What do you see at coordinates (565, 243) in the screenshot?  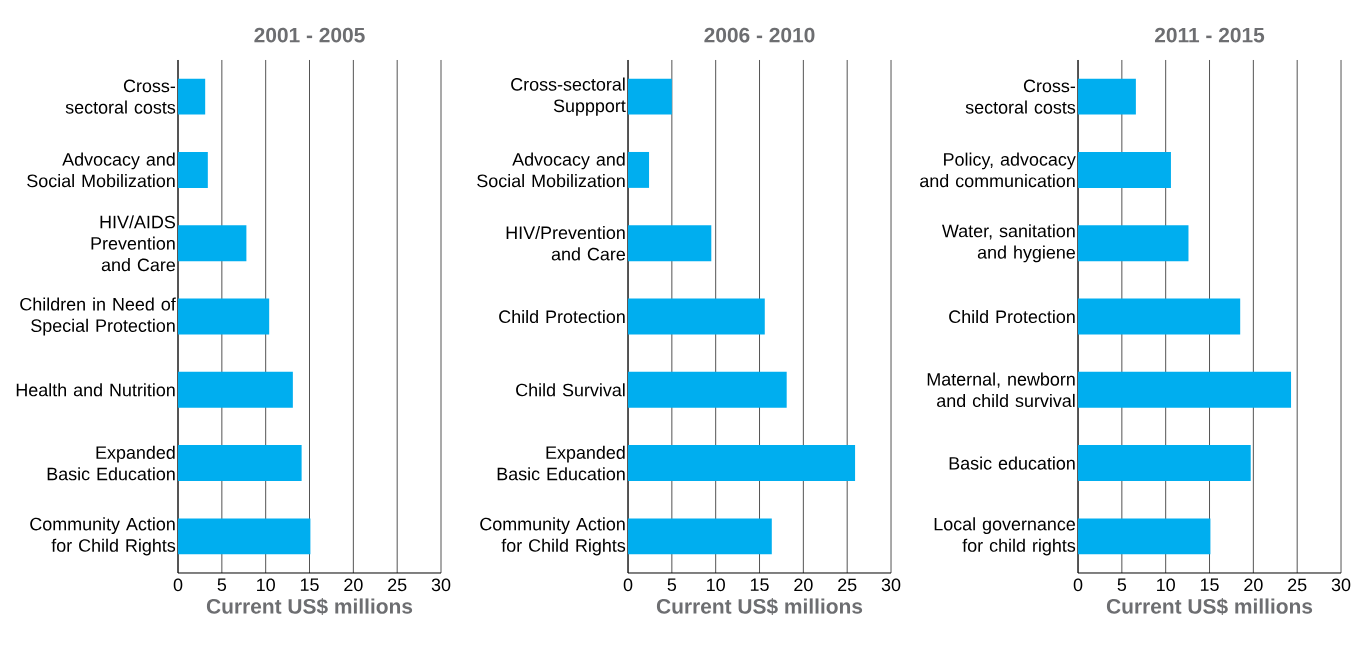 I see `y-tick-label: HIV/Prevention and Care` at bounding box center [565, 243].